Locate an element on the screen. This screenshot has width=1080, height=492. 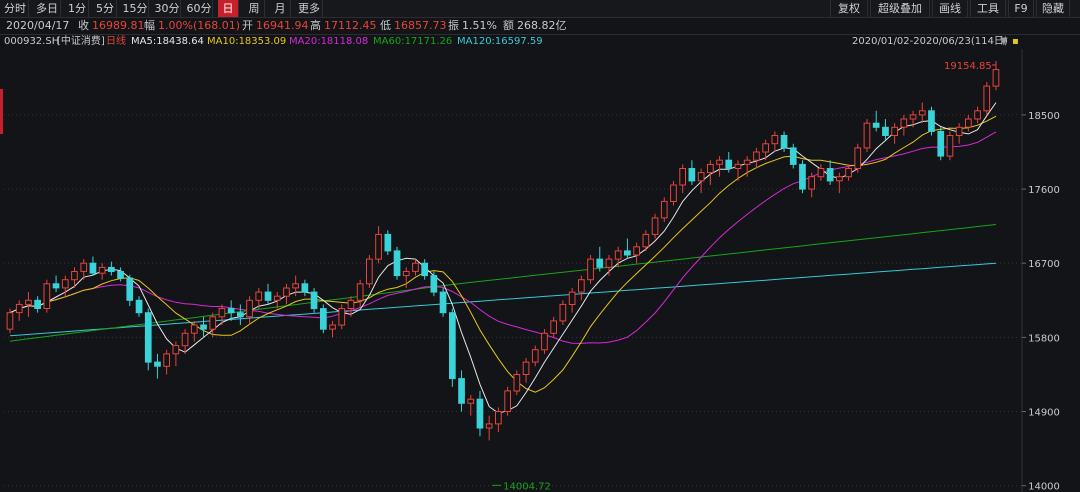
toolbar-tab-0: 分时 is located at coordinates (15, 8).